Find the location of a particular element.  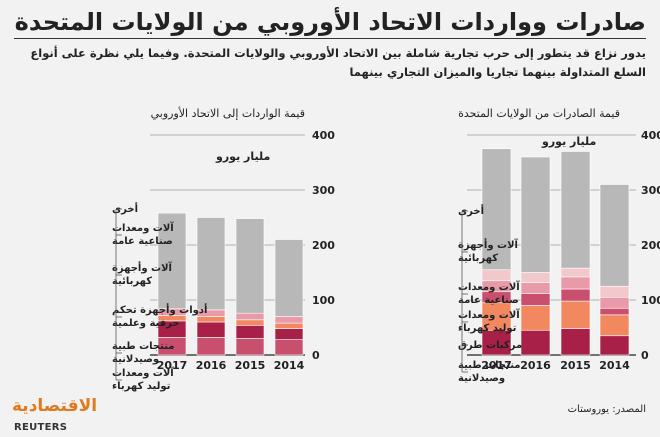

imports-legend-line: منتجات طبية is located at coordinates (143, 346).